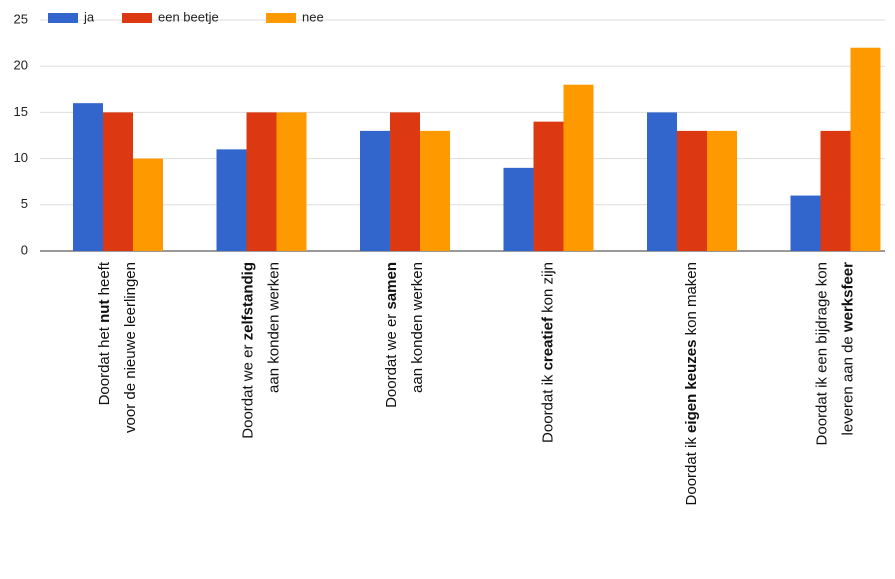 The height and width of the screenshot is (579, 895). Describe the element at coordinates (247, 301) in the screenshot. I see `category-label-run: zelfstandig` at that location.